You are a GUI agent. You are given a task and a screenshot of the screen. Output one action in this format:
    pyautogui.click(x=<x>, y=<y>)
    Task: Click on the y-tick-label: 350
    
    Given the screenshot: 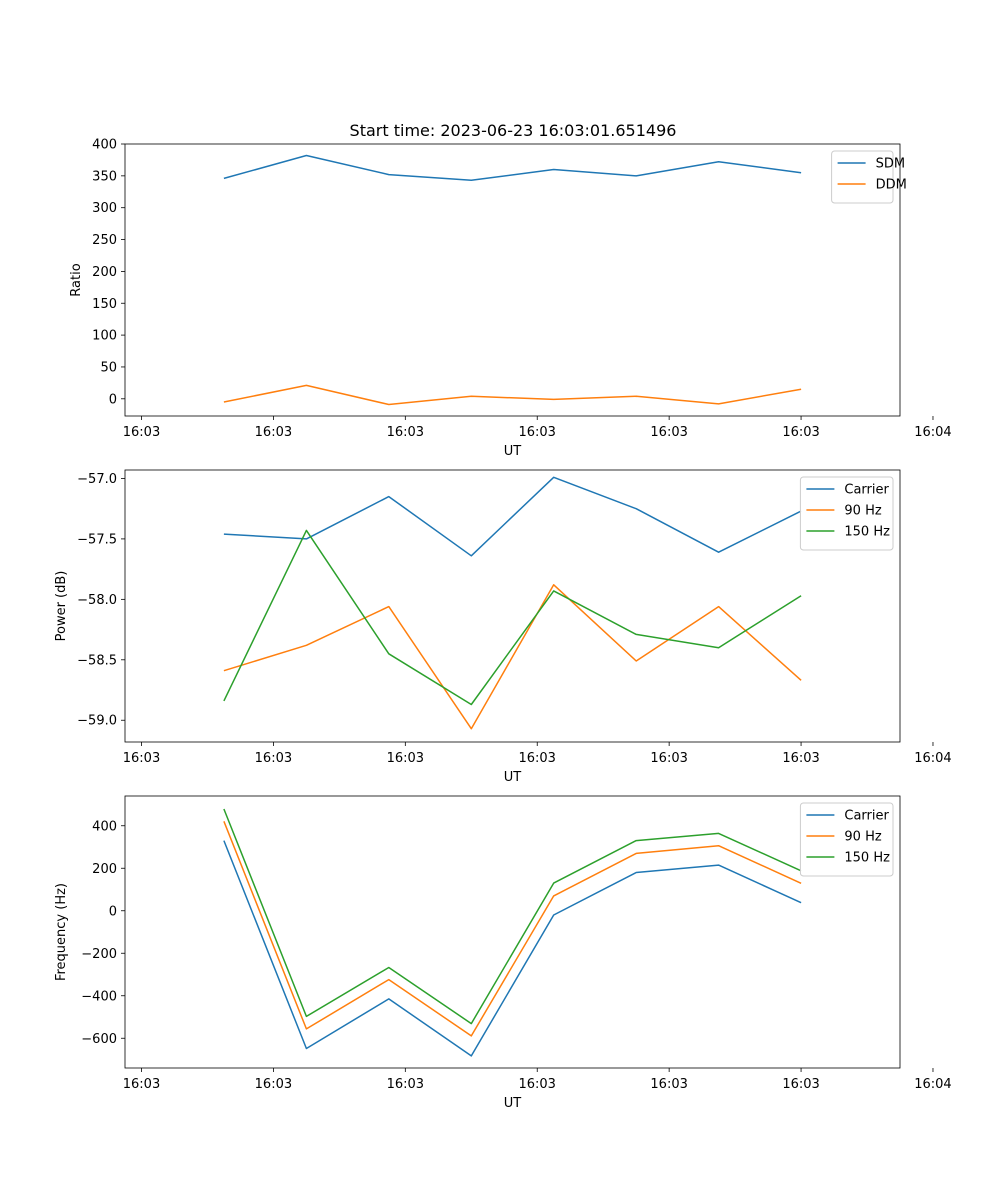 What is the action you would take?
    pyautogui.click(x=104, y=176)
    